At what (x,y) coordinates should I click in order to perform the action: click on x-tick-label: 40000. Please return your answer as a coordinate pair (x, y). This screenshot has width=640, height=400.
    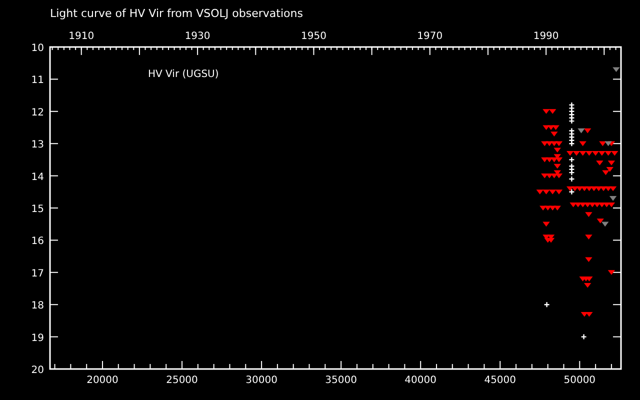
    Looking at the image, I should click on (420, 380).